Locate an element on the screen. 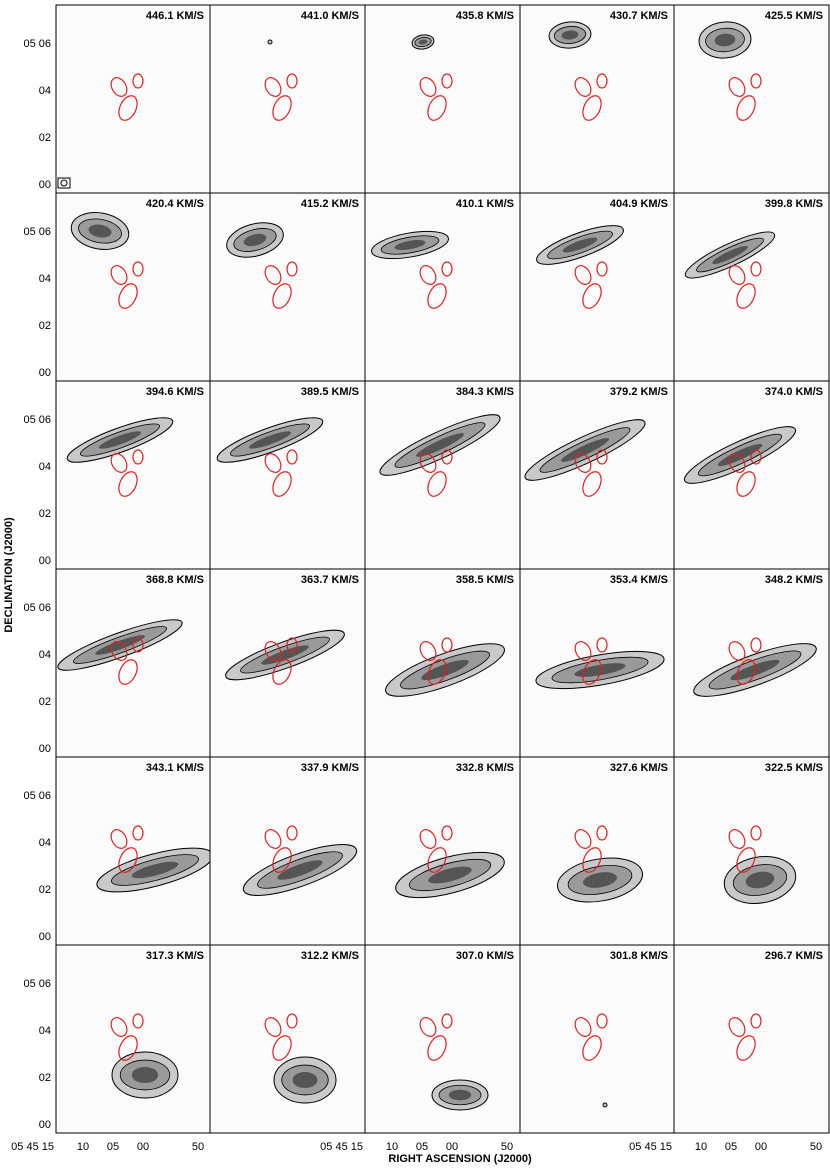  channel-panel: 307.0 KM/S is located at coordinates (442, 1039).